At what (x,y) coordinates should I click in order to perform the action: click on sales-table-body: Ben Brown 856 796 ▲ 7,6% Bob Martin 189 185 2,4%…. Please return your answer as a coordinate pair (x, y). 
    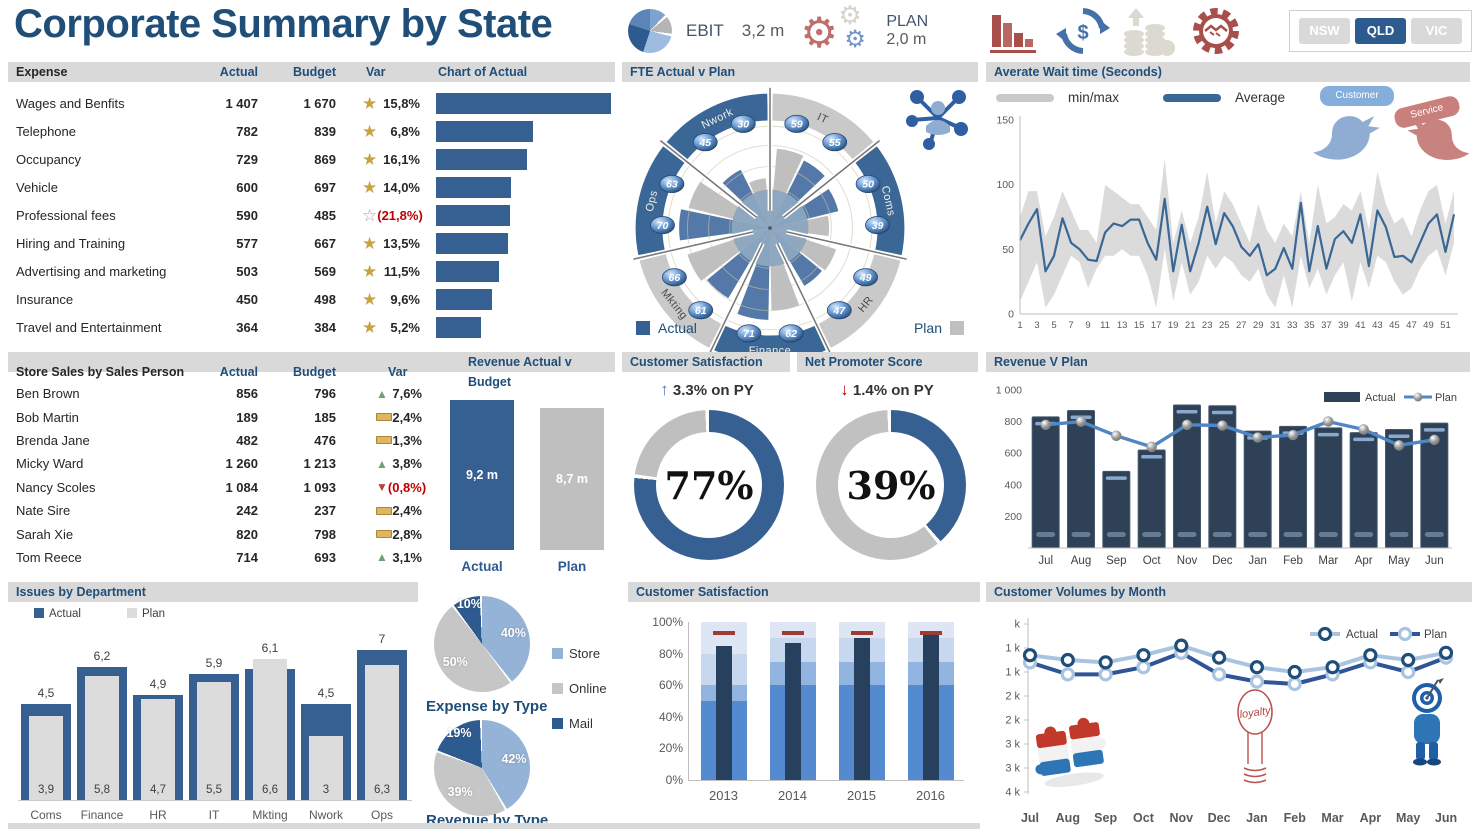
    Looking at the image, I should click on (232, 470).